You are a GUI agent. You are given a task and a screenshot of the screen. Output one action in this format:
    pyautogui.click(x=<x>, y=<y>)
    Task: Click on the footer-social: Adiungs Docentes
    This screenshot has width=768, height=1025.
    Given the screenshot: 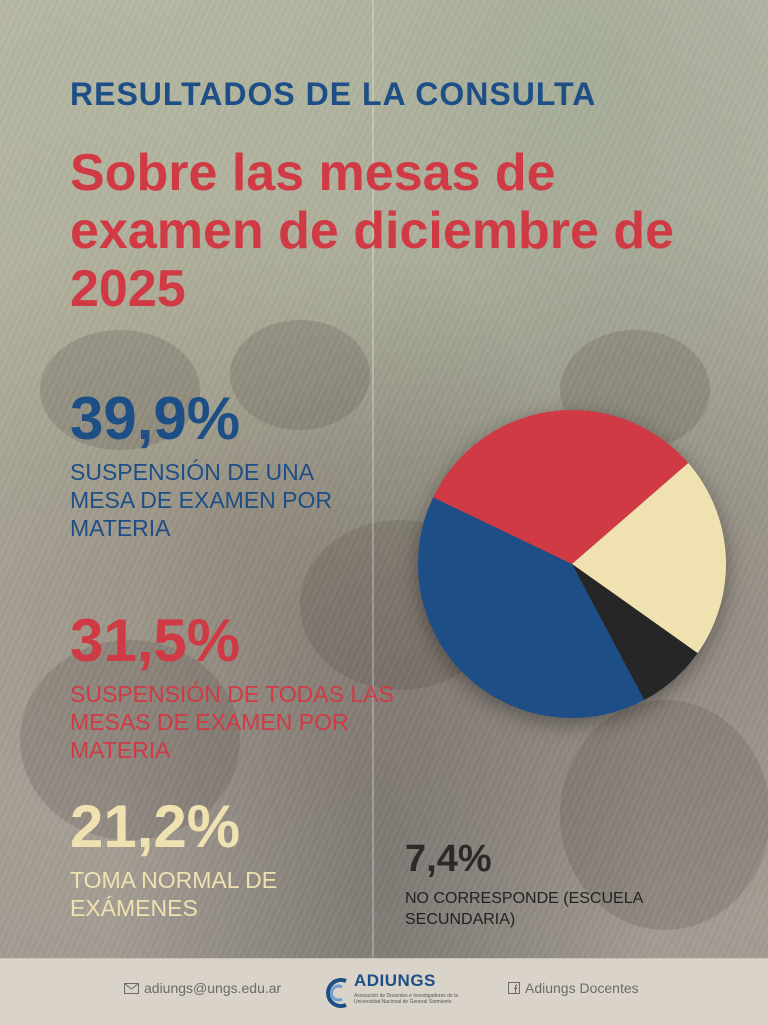 What is the action you would take?
    pyautogui.click(x=573, y=988)
    